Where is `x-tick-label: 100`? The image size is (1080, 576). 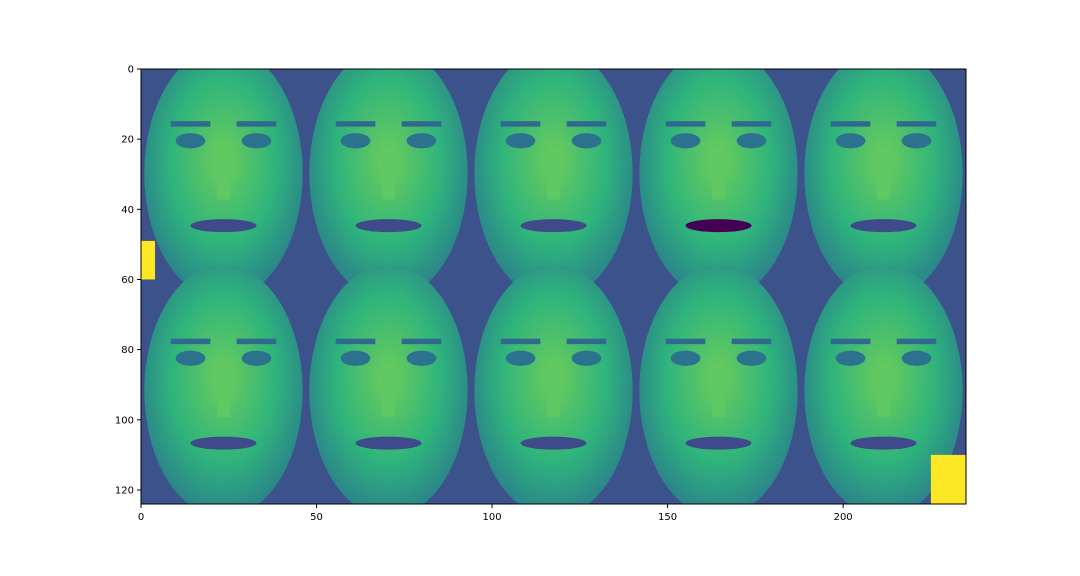 x-tick-label: 100 is located at coordinates (492, 517).